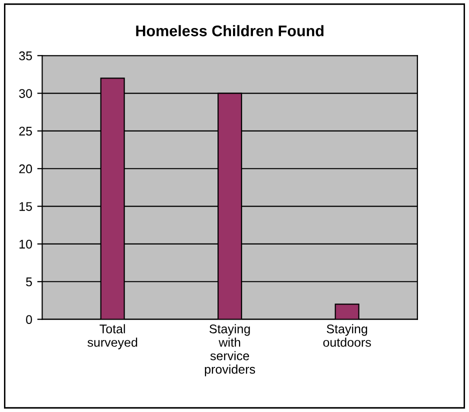 This screenshot has height=412, width=469. What do you see at coordinates (26, 206) in the screenshot?
I see `y-tick-label: 15` at bounding box center [26, 206].